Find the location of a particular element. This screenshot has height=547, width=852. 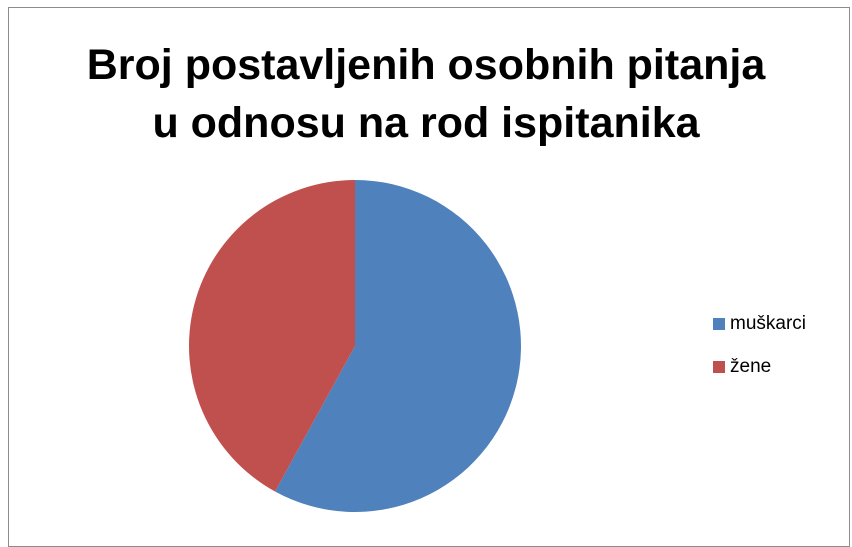

chart-title-line-2: u odnosu na rod ispitanika is located at coordinates (426, 123).